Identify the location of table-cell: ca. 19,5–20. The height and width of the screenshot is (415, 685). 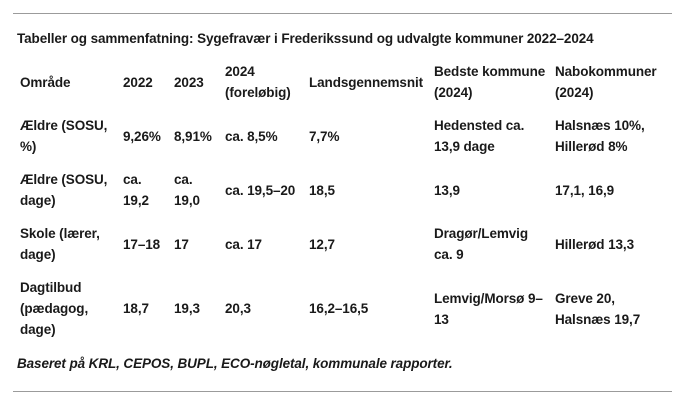
(260, 190).